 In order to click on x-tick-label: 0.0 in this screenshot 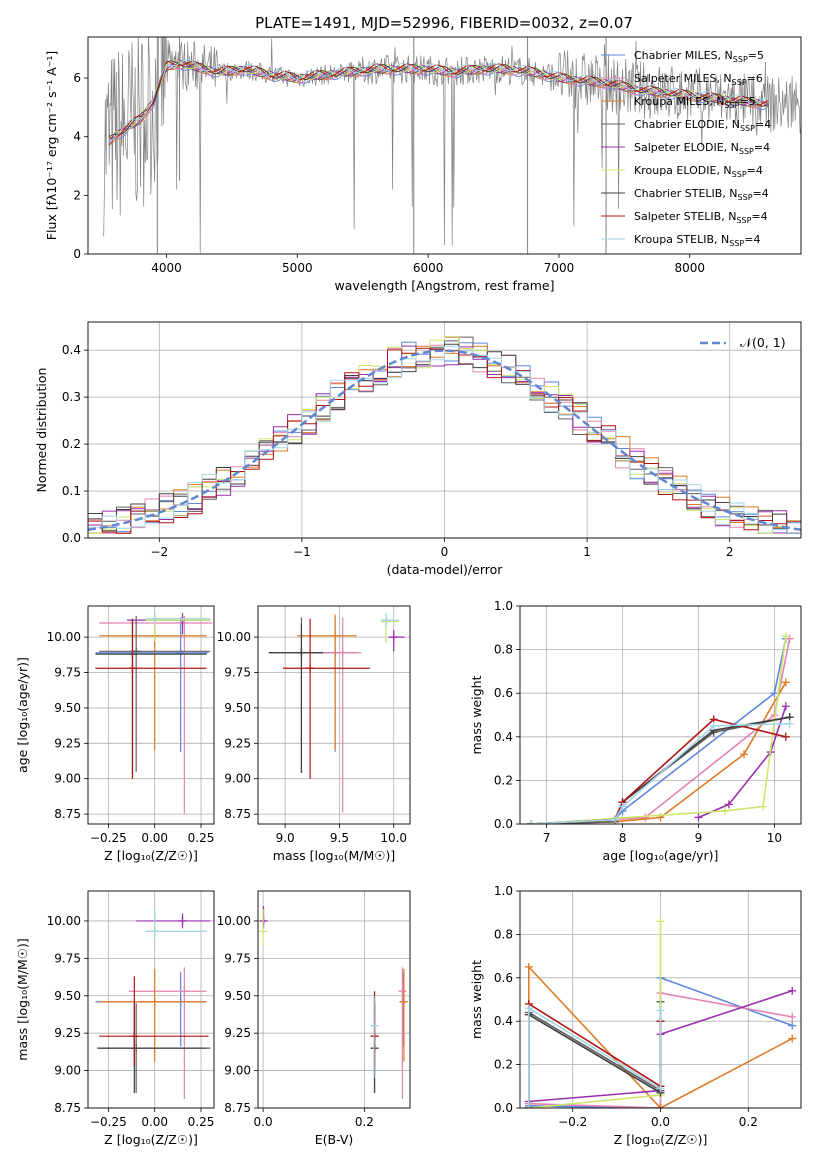, I will do `click(660, 1122)`.